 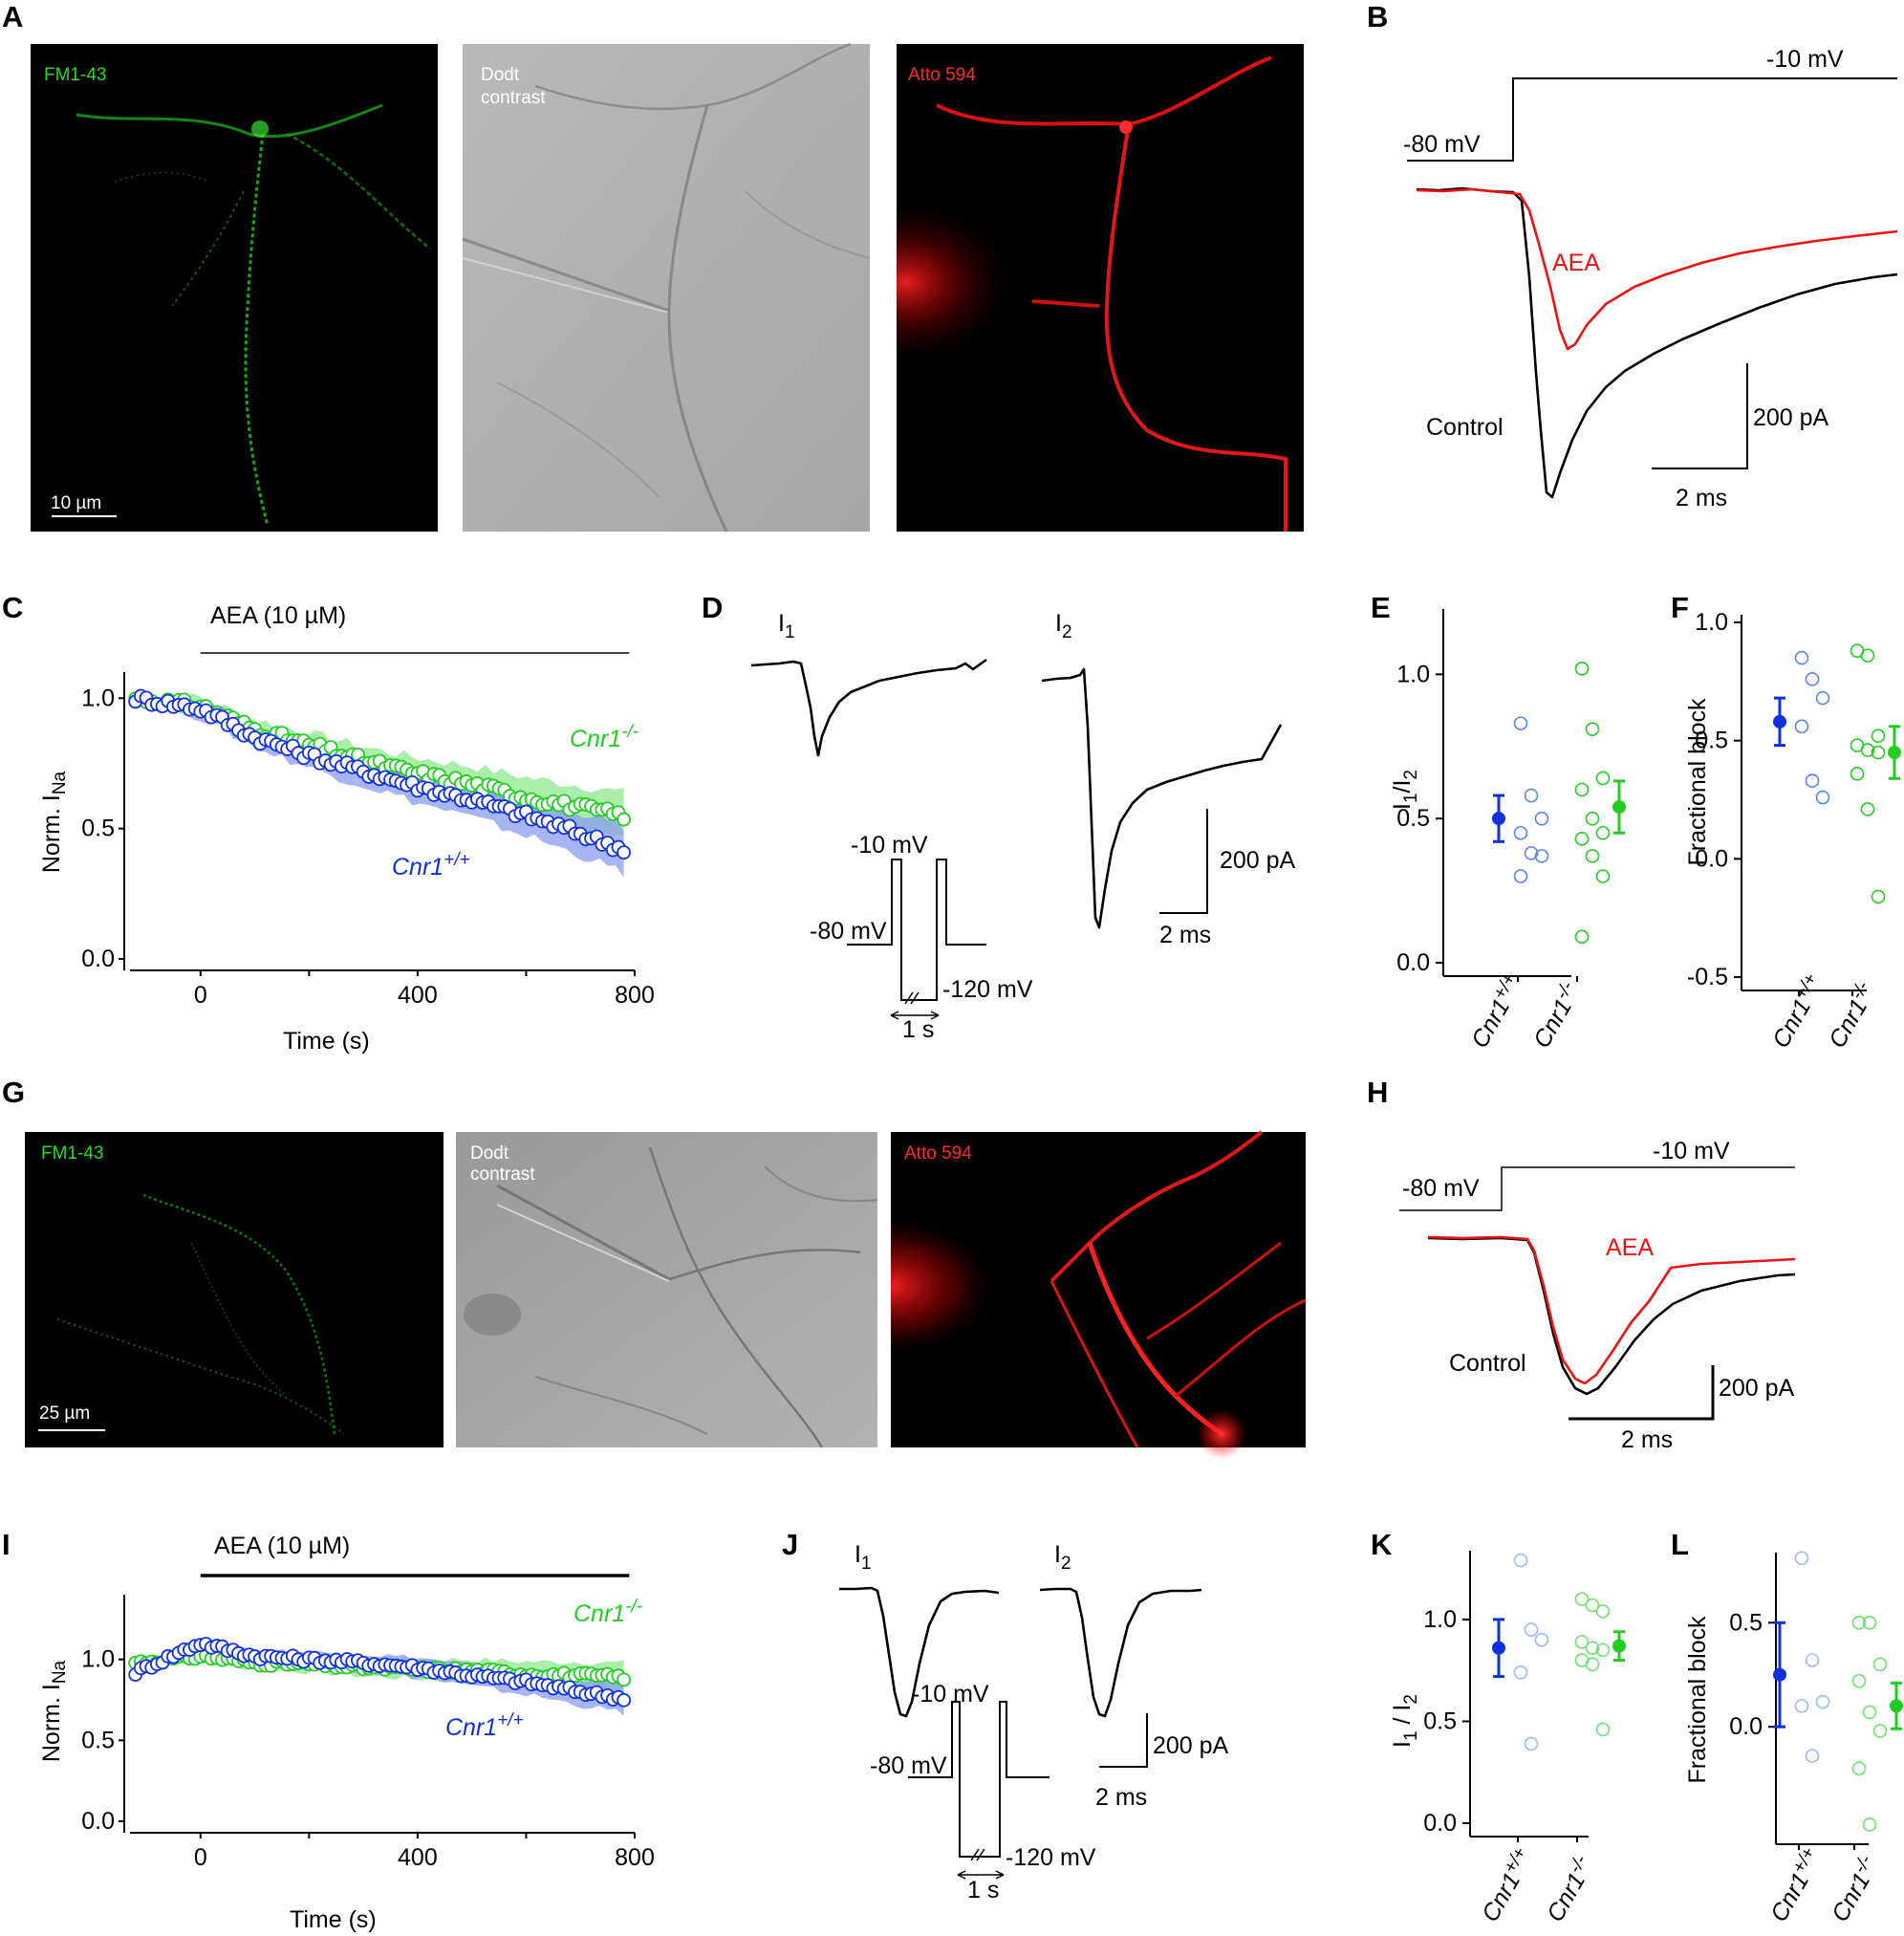 I want to click on panel-label-E: E, so click(x=1381, y=607).